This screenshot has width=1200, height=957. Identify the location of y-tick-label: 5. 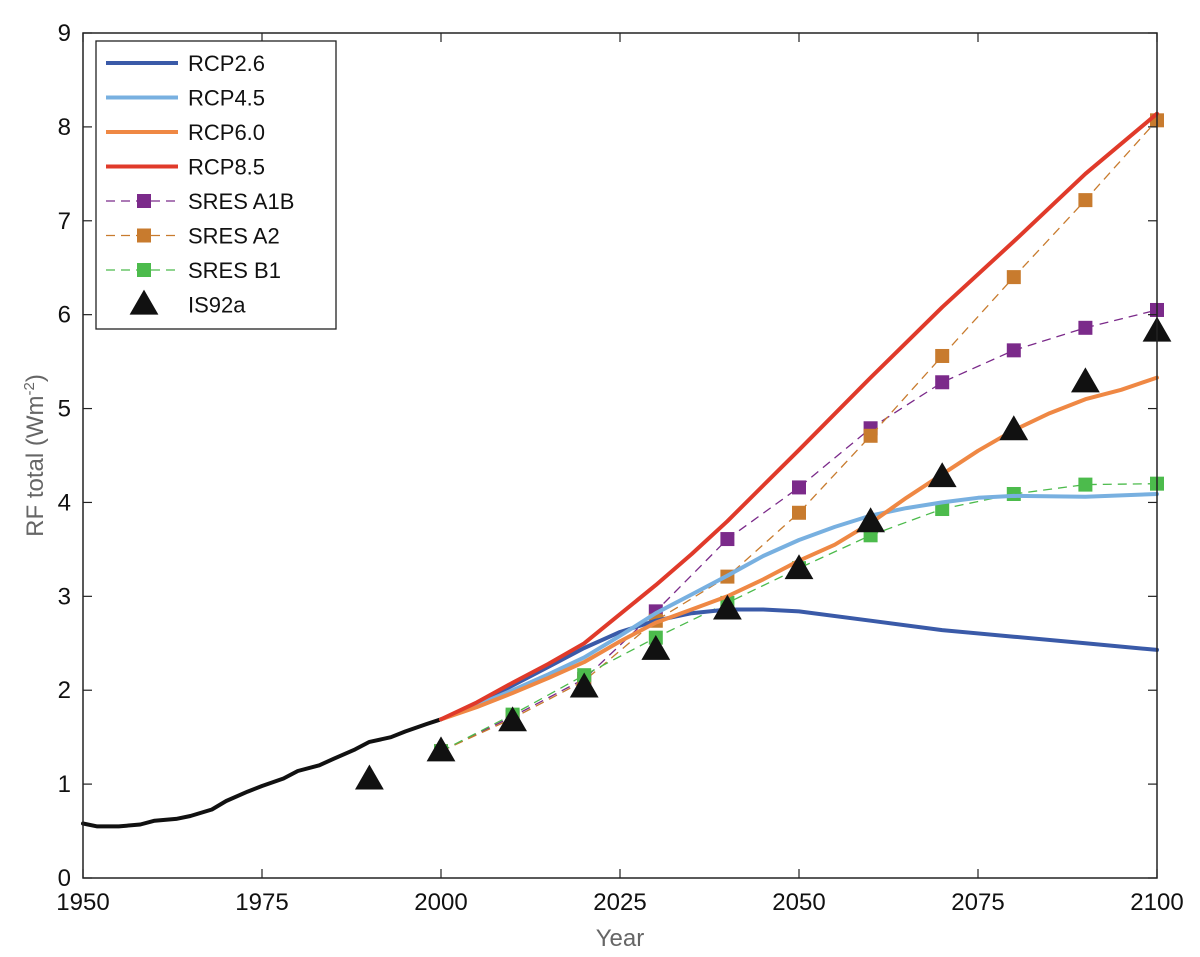
(64, 409).